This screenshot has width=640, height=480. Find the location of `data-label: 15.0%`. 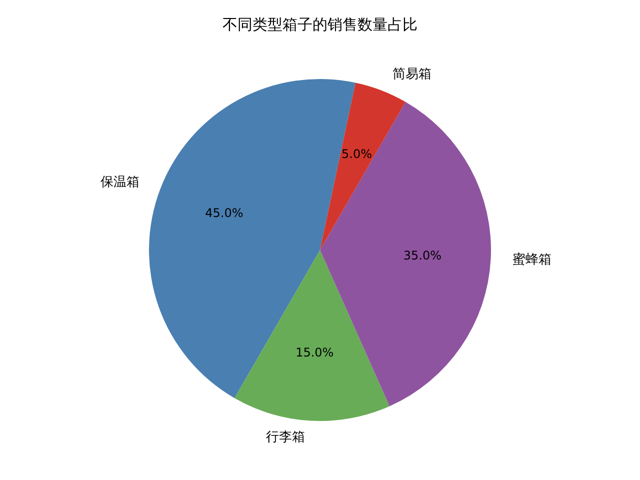

data-label: 15.0% is located at coordinates (315, 352).